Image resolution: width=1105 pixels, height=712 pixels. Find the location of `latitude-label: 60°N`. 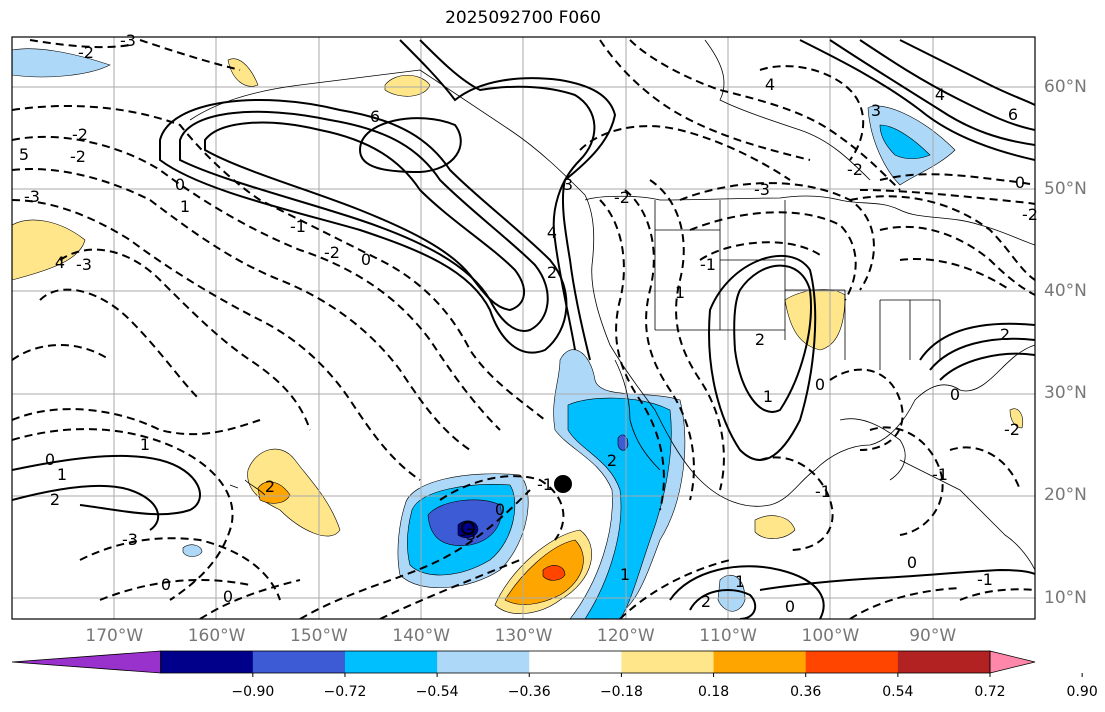

latitude-label: 60°N is located at coordinates (1065, 87).